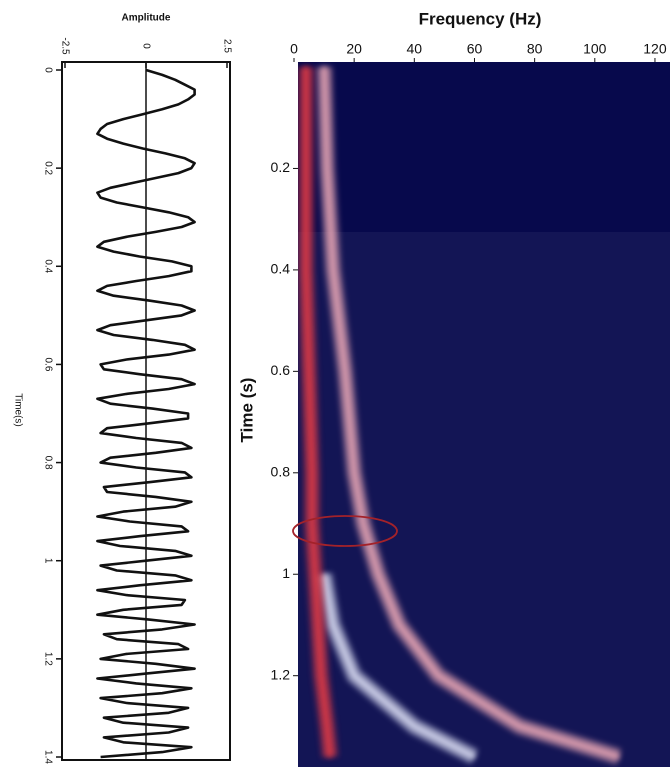  What do you see at coordinates (146, 18) in the screenshot?
I see `trace-title: Amplitude` at bounding box center [146, 18].